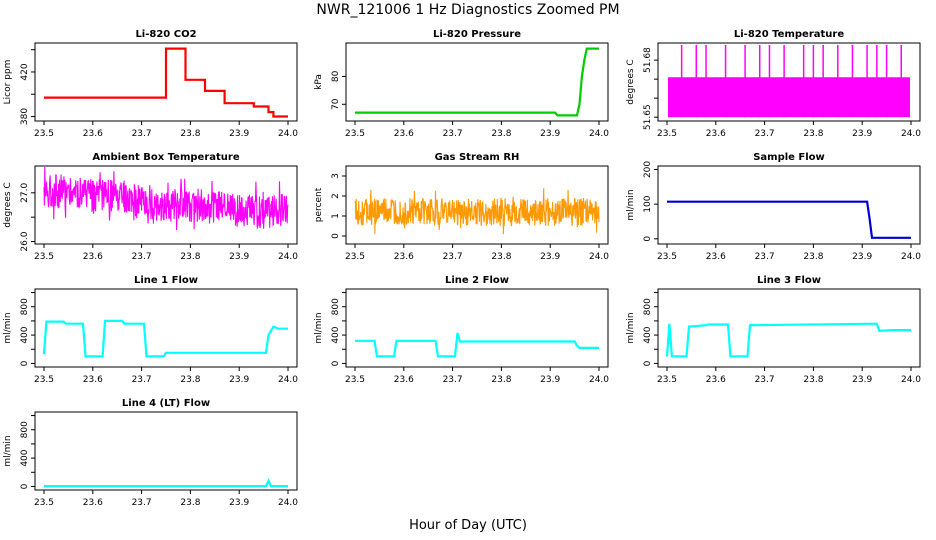  I want to click on panel-title: Li-820 CO2, so click(165, 34).